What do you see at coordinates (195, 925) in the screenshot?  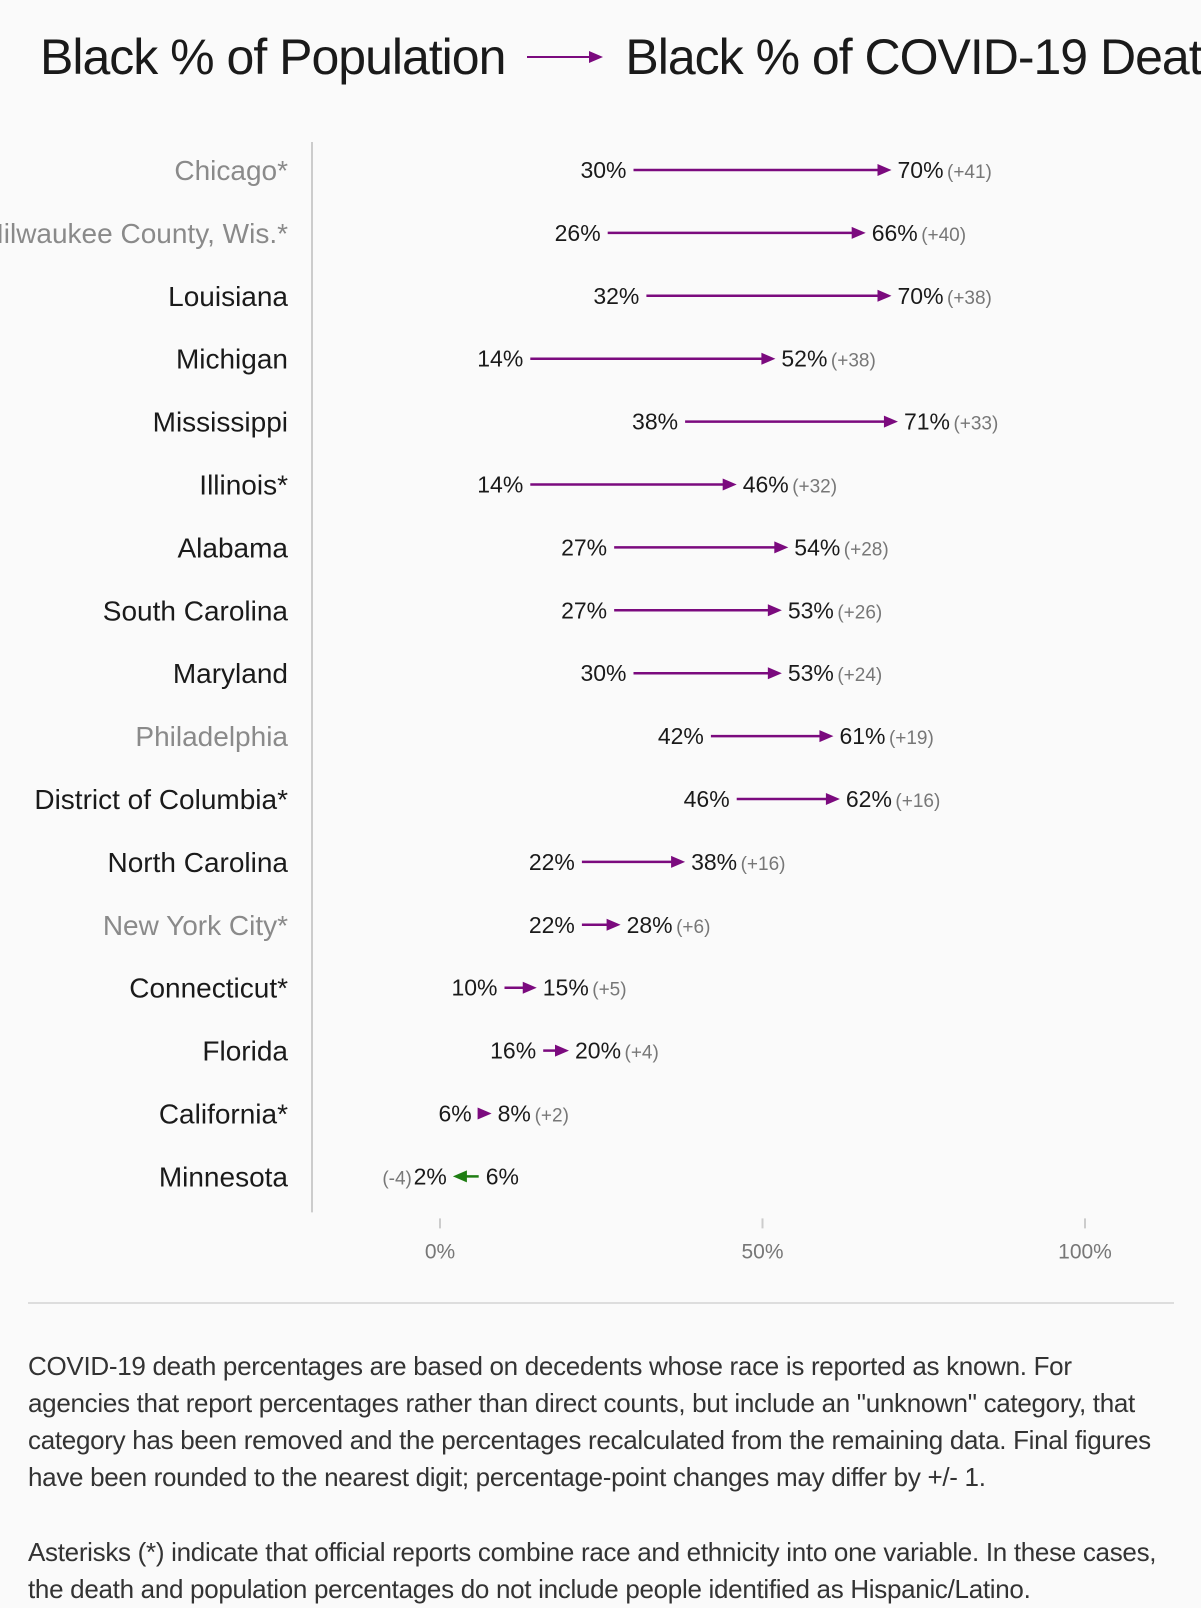 I see `row-label: New York City*` at bounding box center [195, 925].